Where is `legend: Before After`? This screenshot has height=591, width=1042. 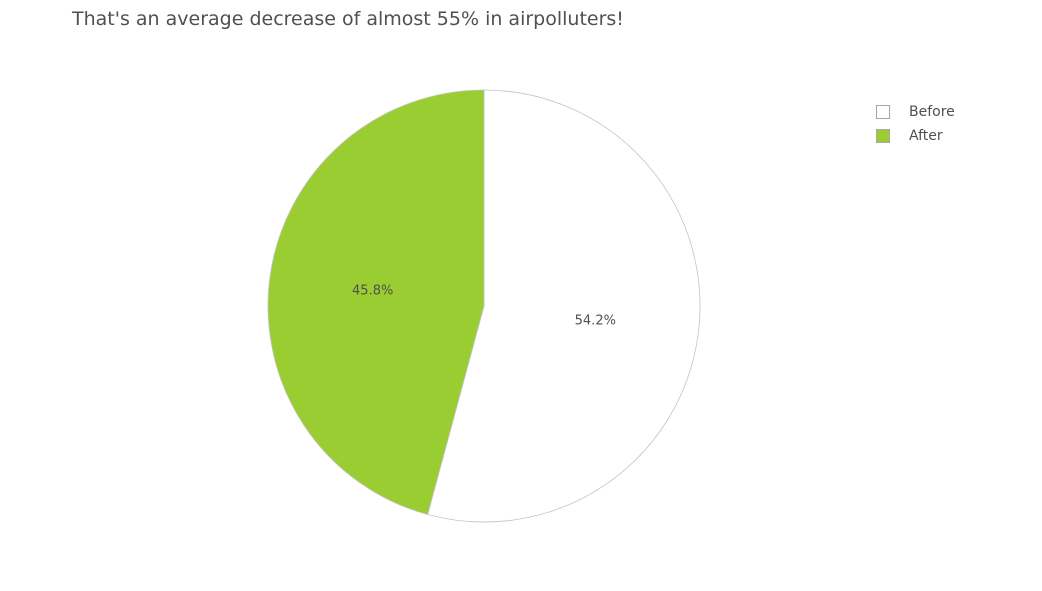 legend: Before After is located at coordinates (915, 124).